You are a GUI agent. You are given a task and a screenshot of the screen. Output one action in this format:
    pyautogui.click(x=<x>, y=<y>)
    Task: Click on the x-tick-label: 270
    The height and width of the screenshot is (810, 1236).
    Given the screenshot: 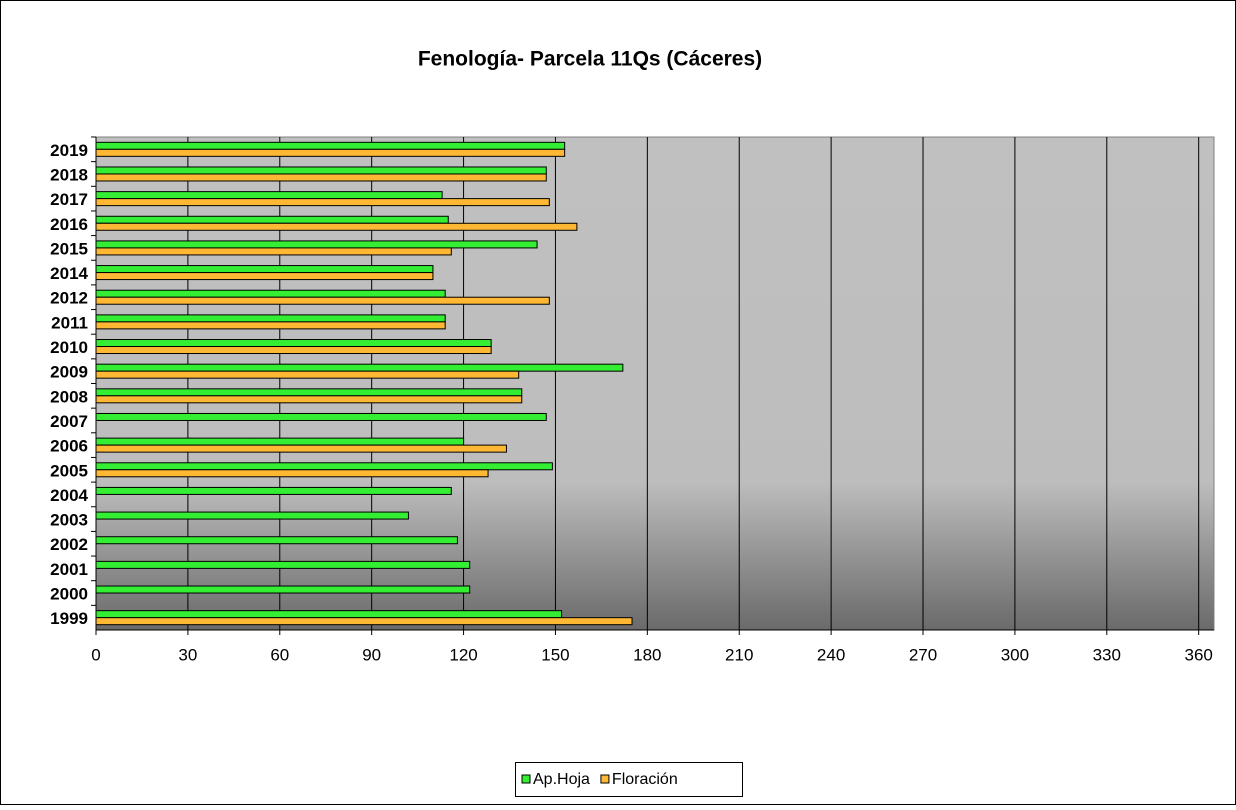 What is the action you would take?
    pyautogui.click(x=923, y=654)
    